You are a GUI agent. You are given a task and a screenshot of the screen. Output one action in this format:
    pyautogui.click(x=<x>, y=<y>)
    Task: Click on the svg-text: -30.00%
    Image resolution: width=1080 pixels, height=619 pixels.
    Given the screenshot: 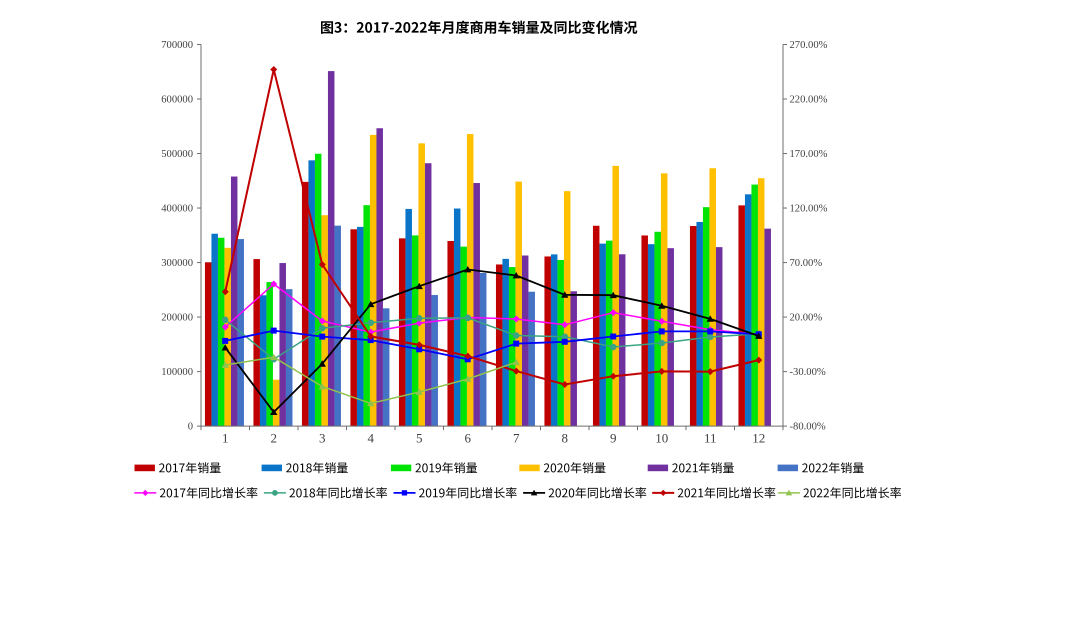 What is the action you would take?
    pyautogui.click(x=808, y=372)
    